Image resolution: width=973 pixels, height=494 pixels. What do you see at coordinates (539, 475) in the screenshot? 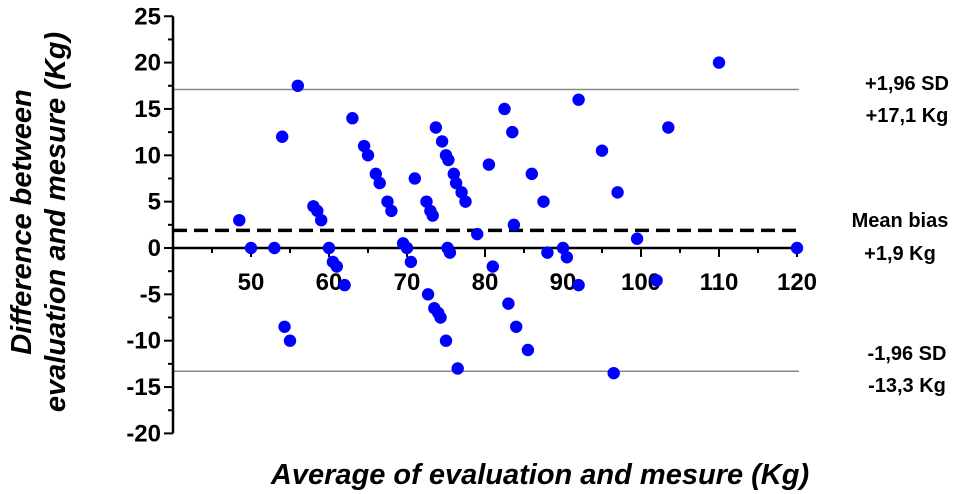
I see `x-axis-title: Average of evaluation and mesure (Kg)` at bounding box center [539, 475].